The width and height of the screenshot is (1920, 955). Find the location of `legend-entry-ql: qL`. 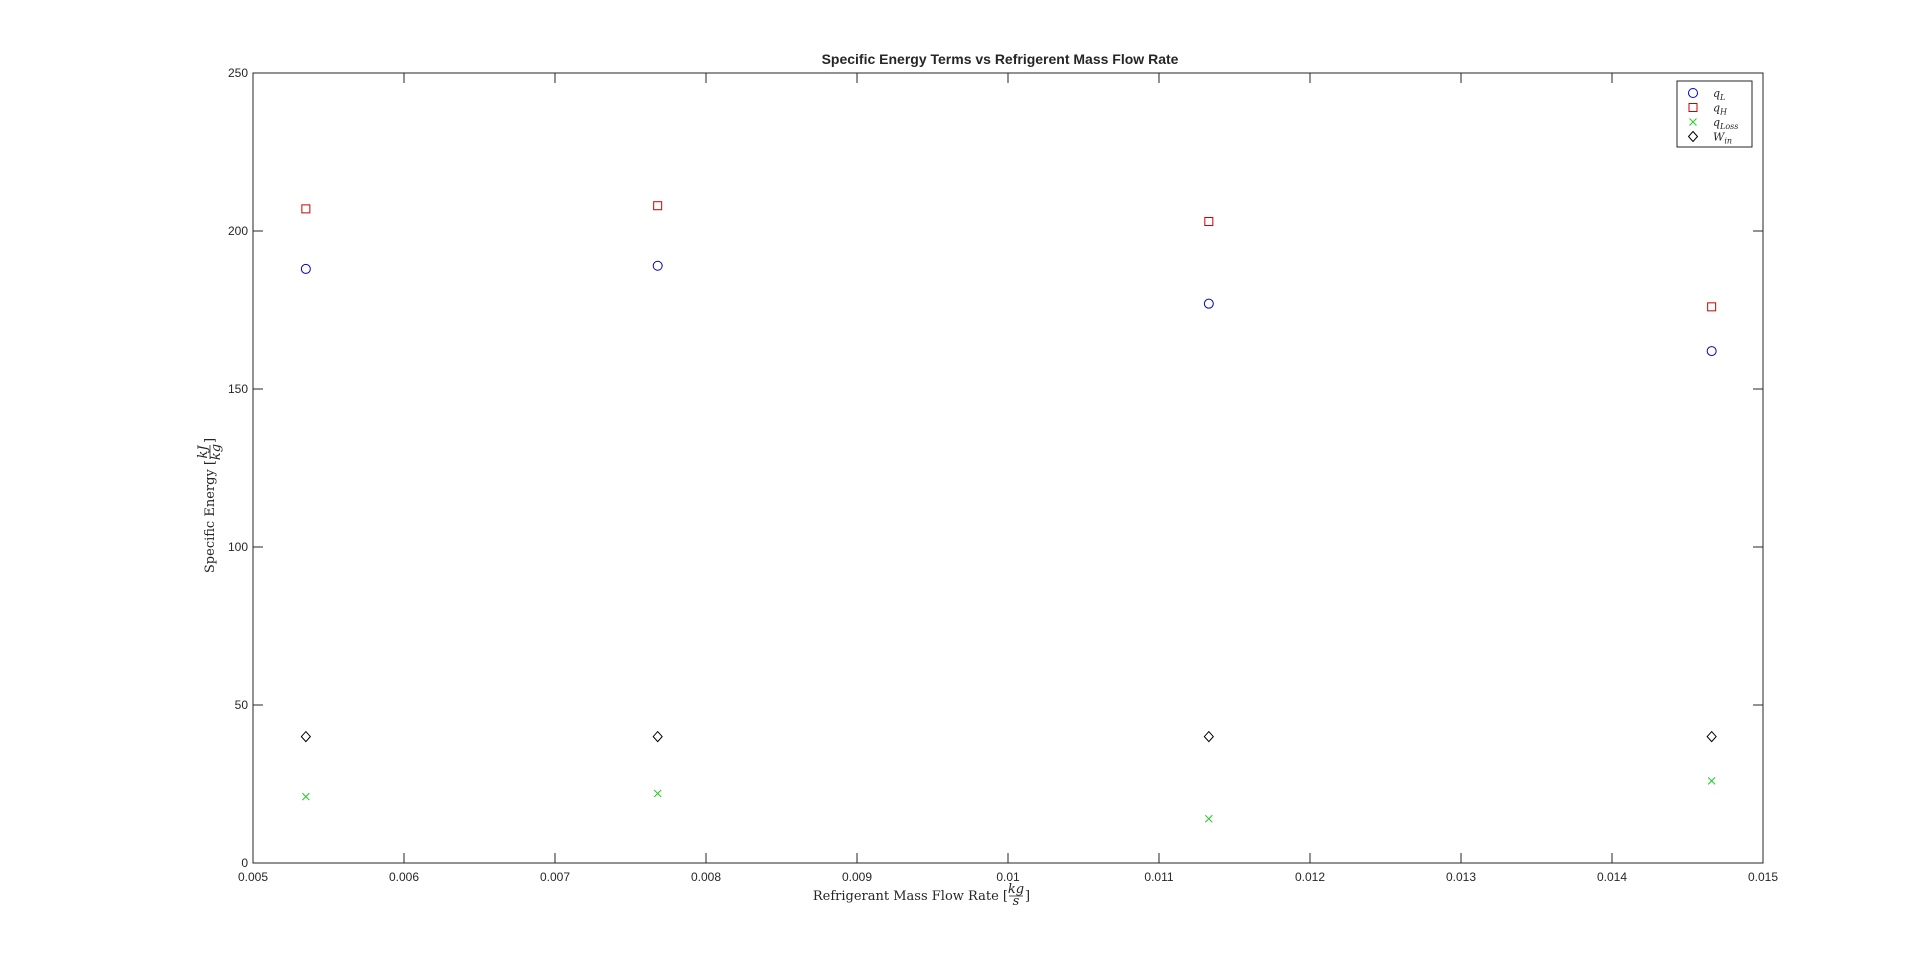

legend-entry-ql: qL is located at coordinates (1719, 94).